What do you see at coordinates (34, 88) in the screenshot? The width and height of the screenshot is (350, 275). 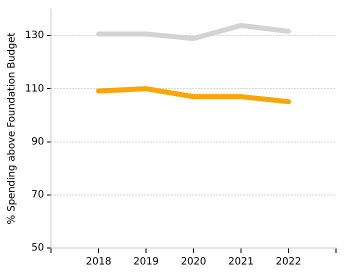 I see `y-tick-label: 110` at bounding box center [34, 88].